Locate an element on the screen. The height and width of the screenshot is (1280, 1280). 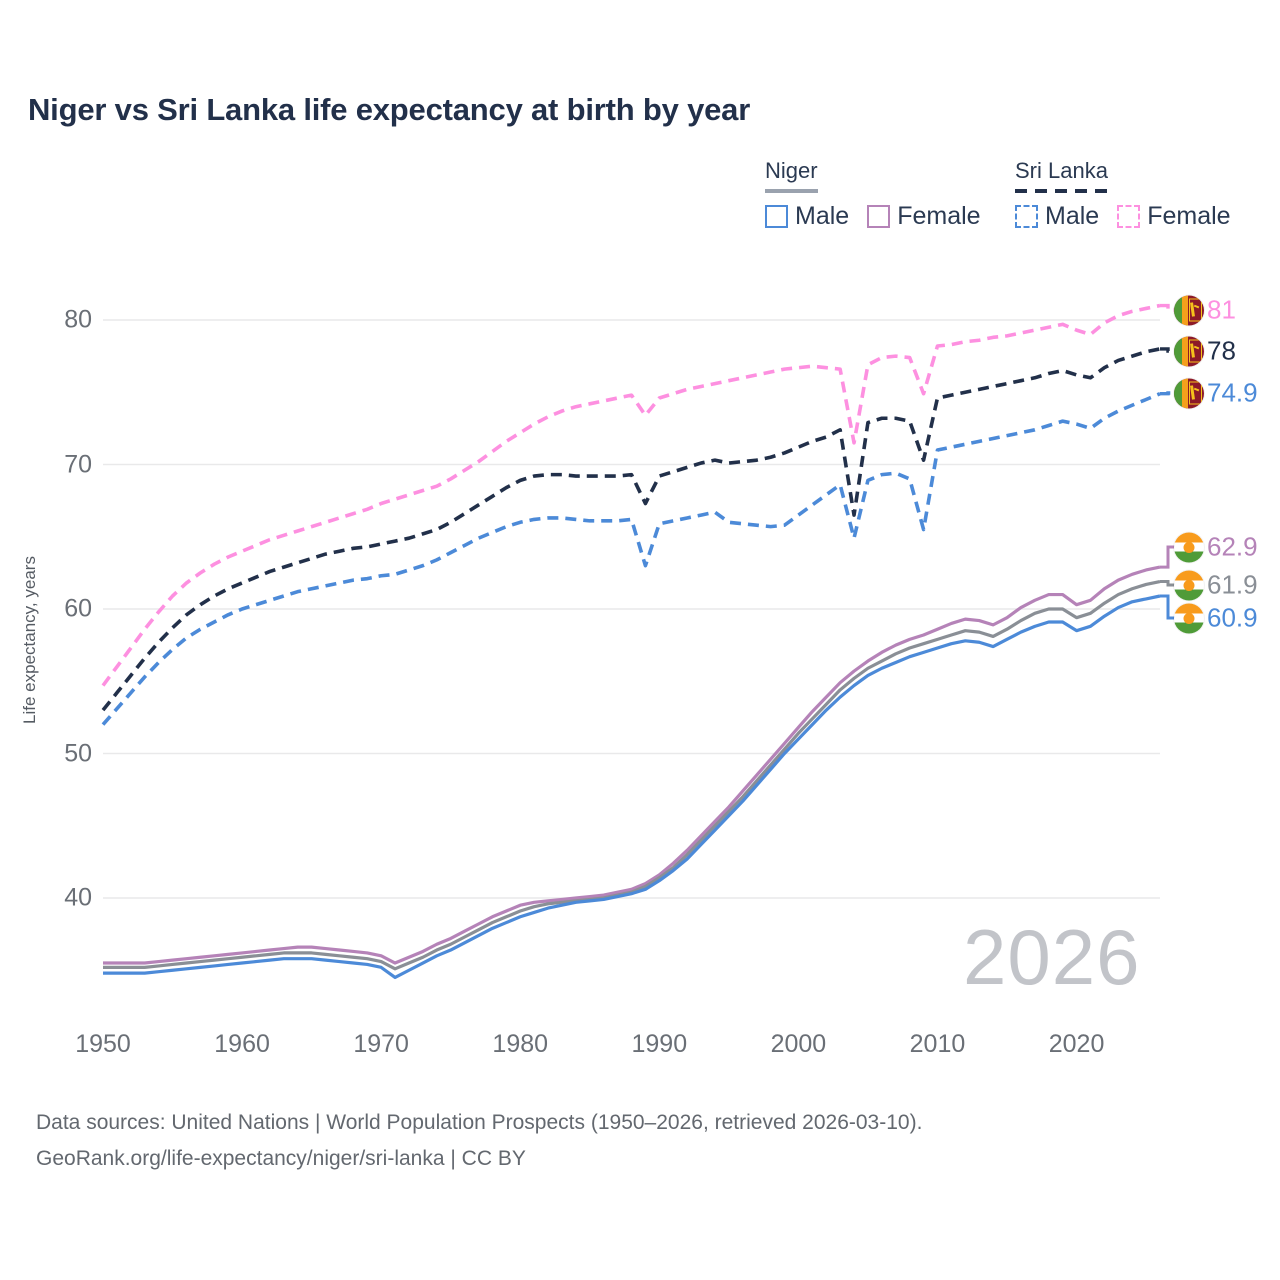
y-axis-tick: 60 is located at coordinates (78, 608).